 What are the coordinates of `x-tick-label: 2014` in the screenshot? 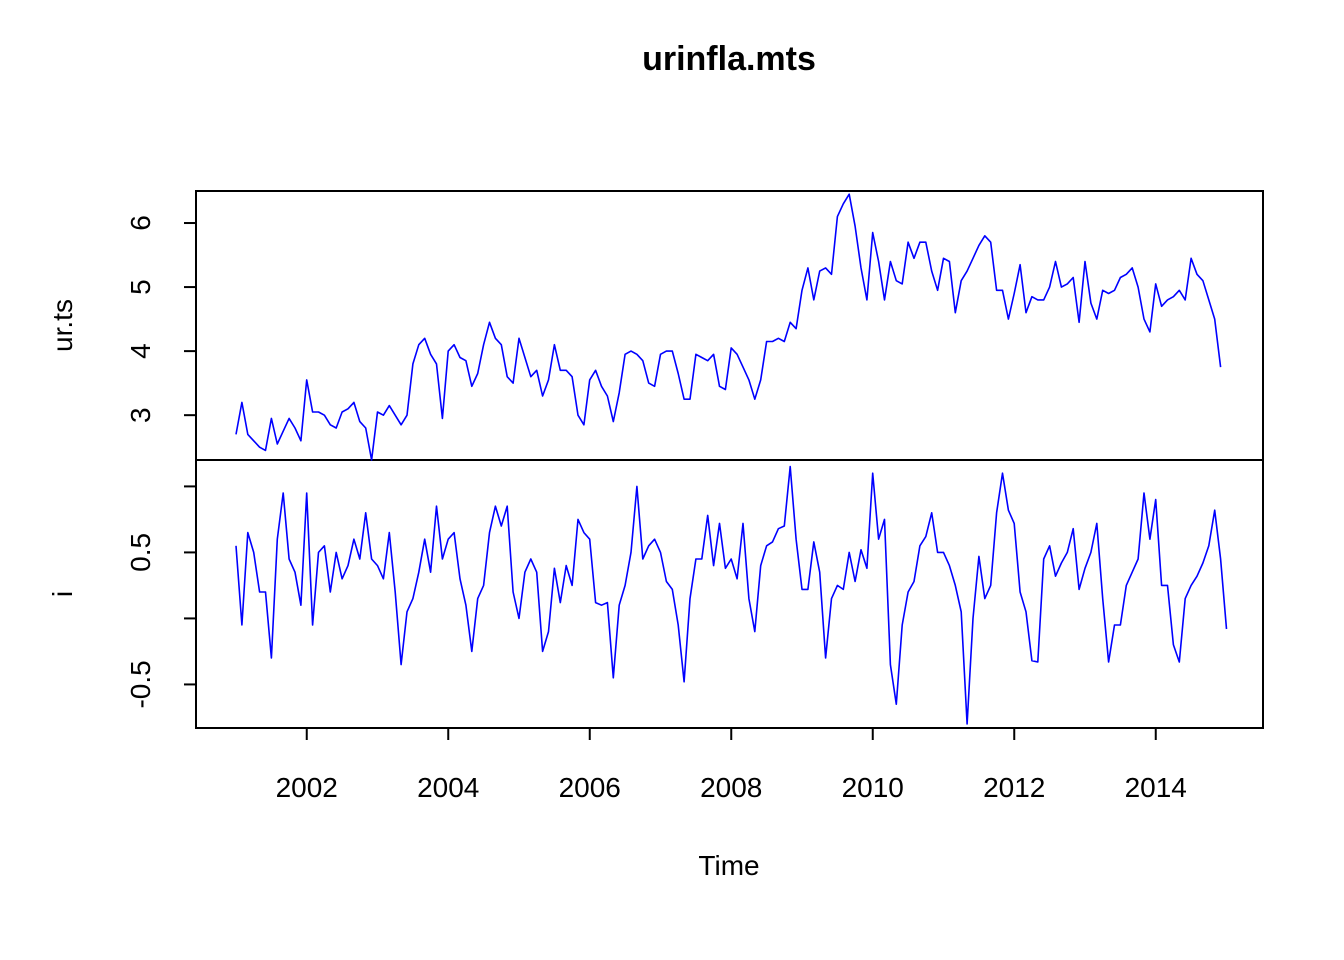 It's located at (1156, 787).